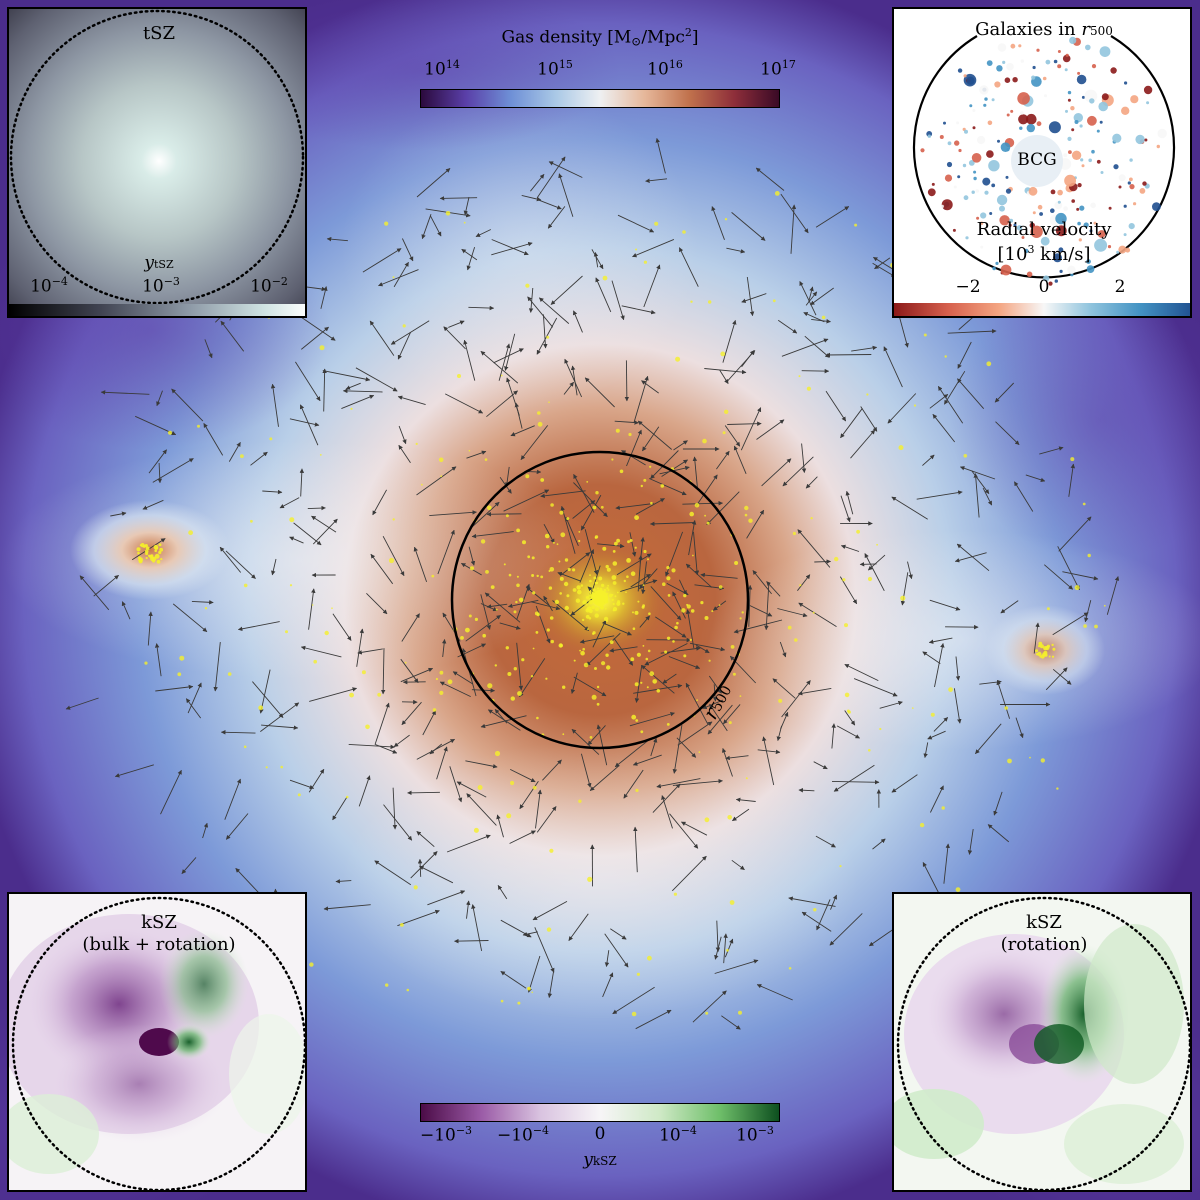 The width and height of the screenshot is (1200, 1200). I want to click on velocity-tick: 2, so click(1120, 287).